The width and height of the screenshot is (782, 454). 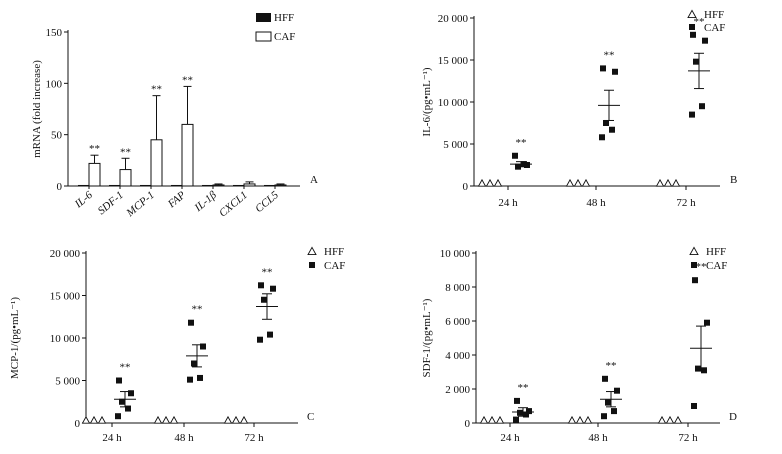 I want to click on legend-swatch-caf, so click(x=263, y=36).